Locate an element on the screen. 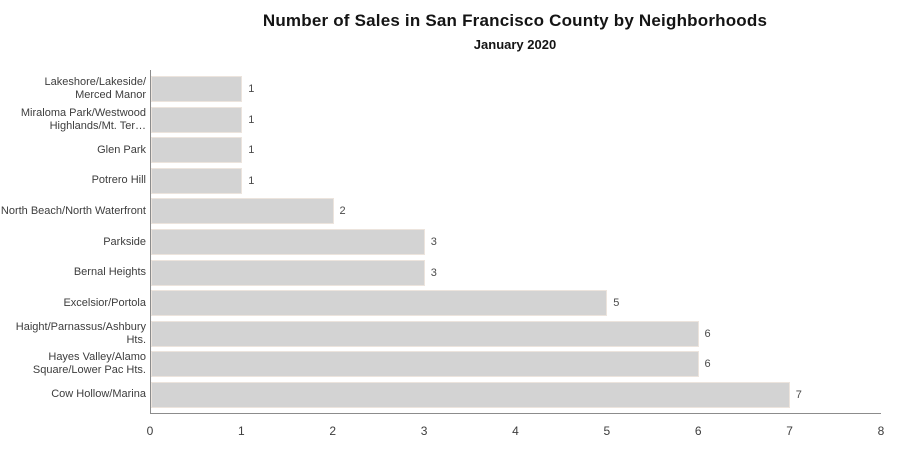  category-label: Parkside is located at coordinates (124, 241).